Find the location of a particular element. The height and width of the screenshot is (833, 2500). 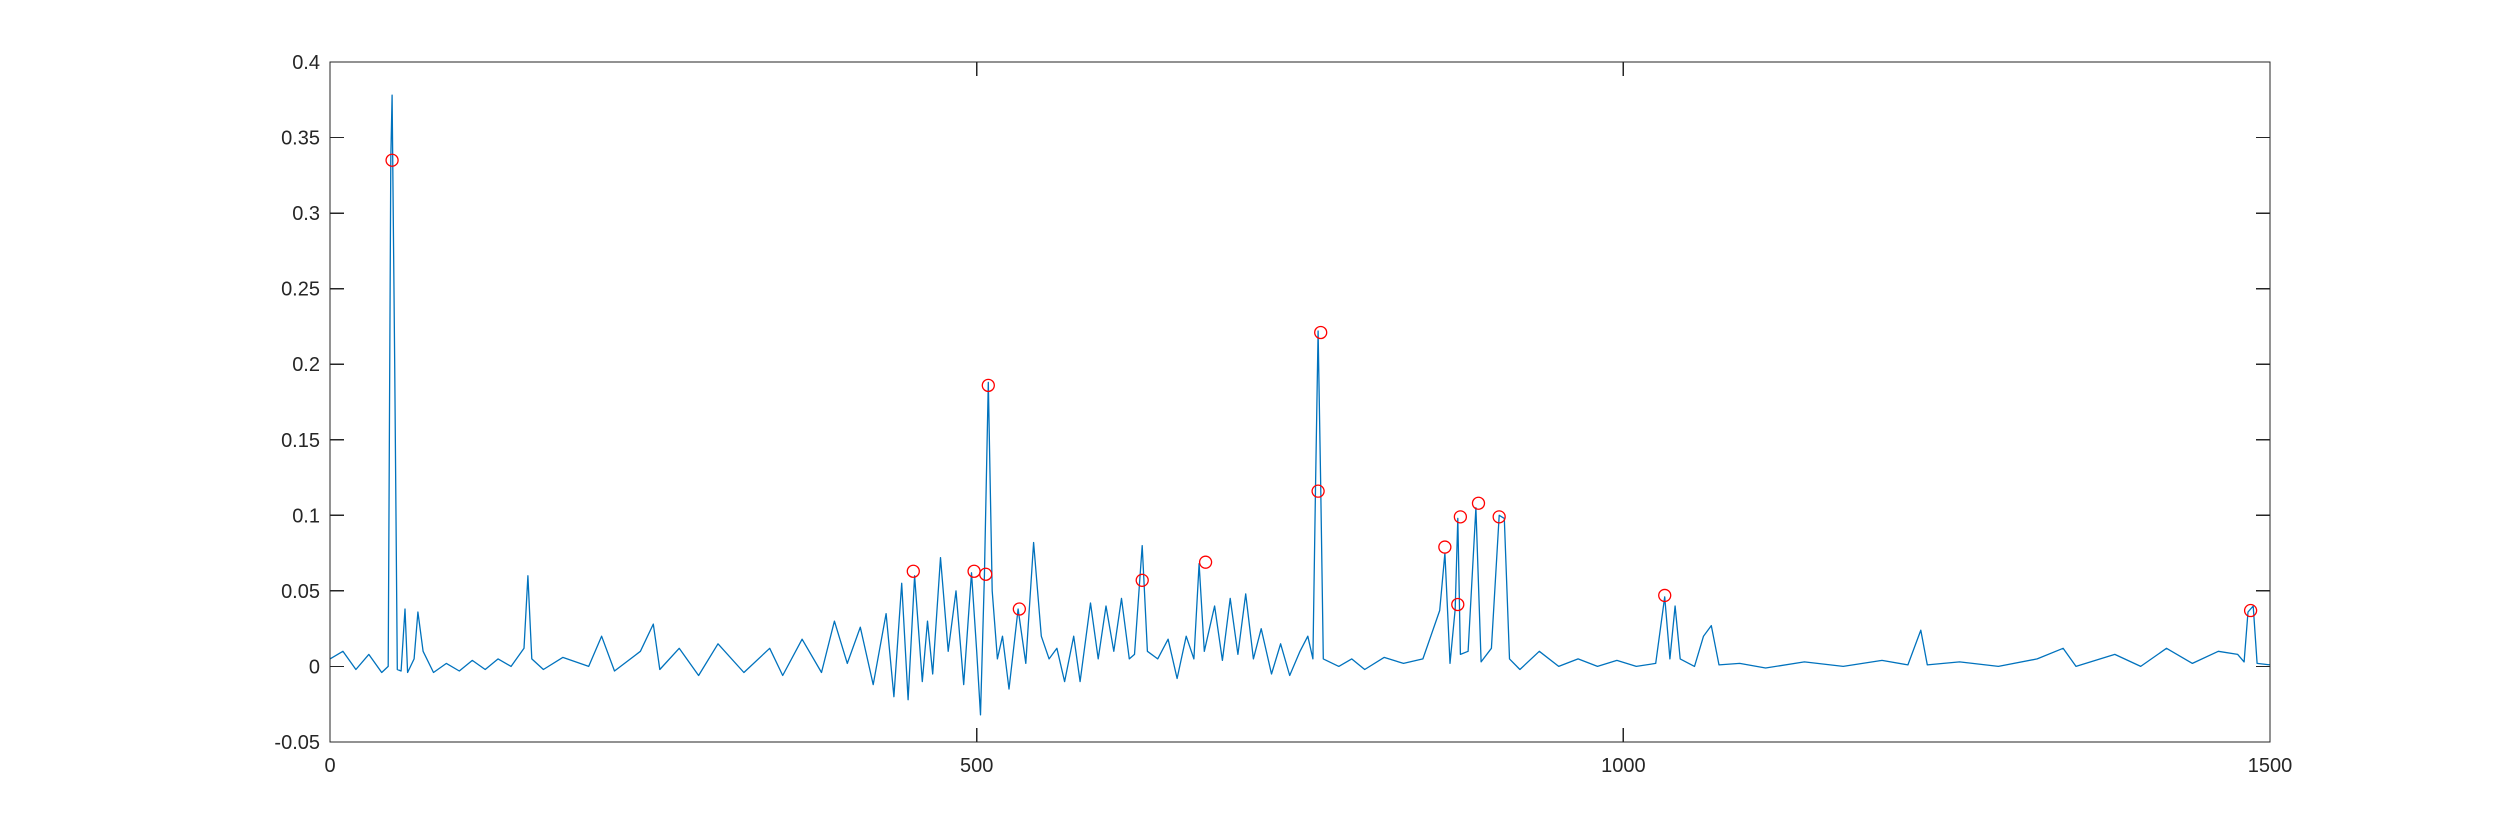

x-tick-labels: 0 500 1000 1500 is located at coordinates (1308, 766).